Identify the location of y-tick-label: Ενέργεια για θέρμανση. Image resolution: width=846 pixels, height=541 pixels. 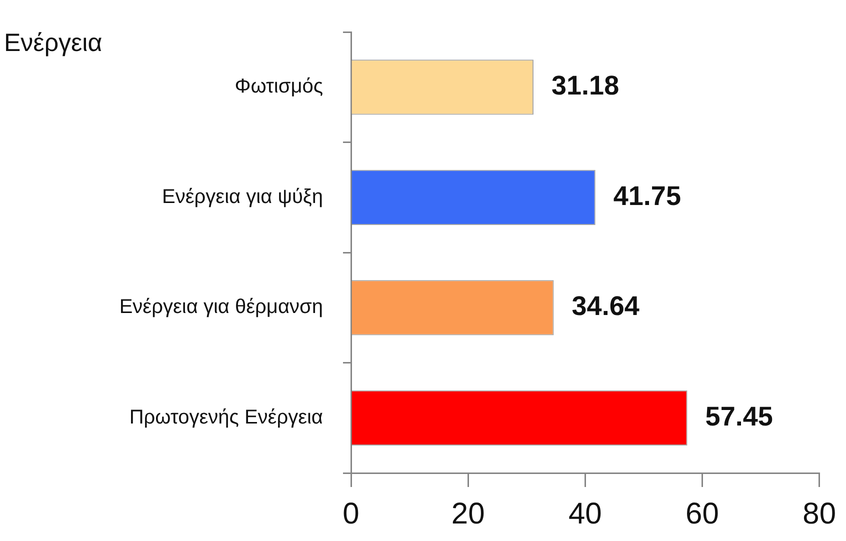
(221, 307).